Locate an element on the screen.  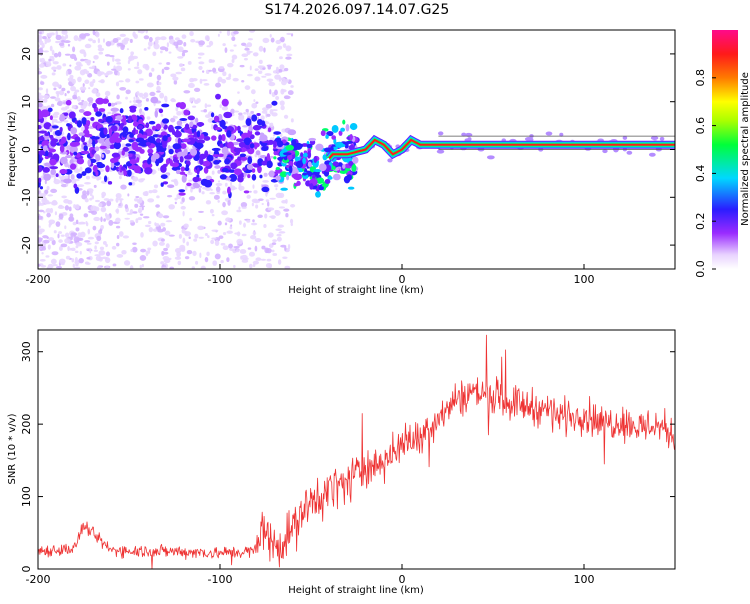
spectrogram-y-label: Frequency (Hz) is located at coordinates (12, 149).